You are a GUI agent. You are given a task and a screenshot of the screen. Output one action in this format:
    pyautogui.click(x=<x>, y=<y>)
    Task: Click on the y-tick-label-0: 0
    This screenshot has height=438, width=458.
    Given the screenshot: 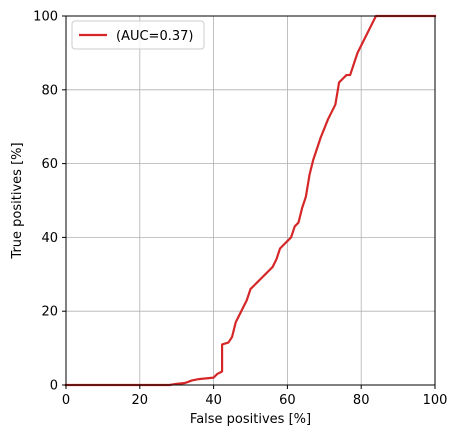 What is the action you would take?
    pyautogui.click(x=54, y=386)
    